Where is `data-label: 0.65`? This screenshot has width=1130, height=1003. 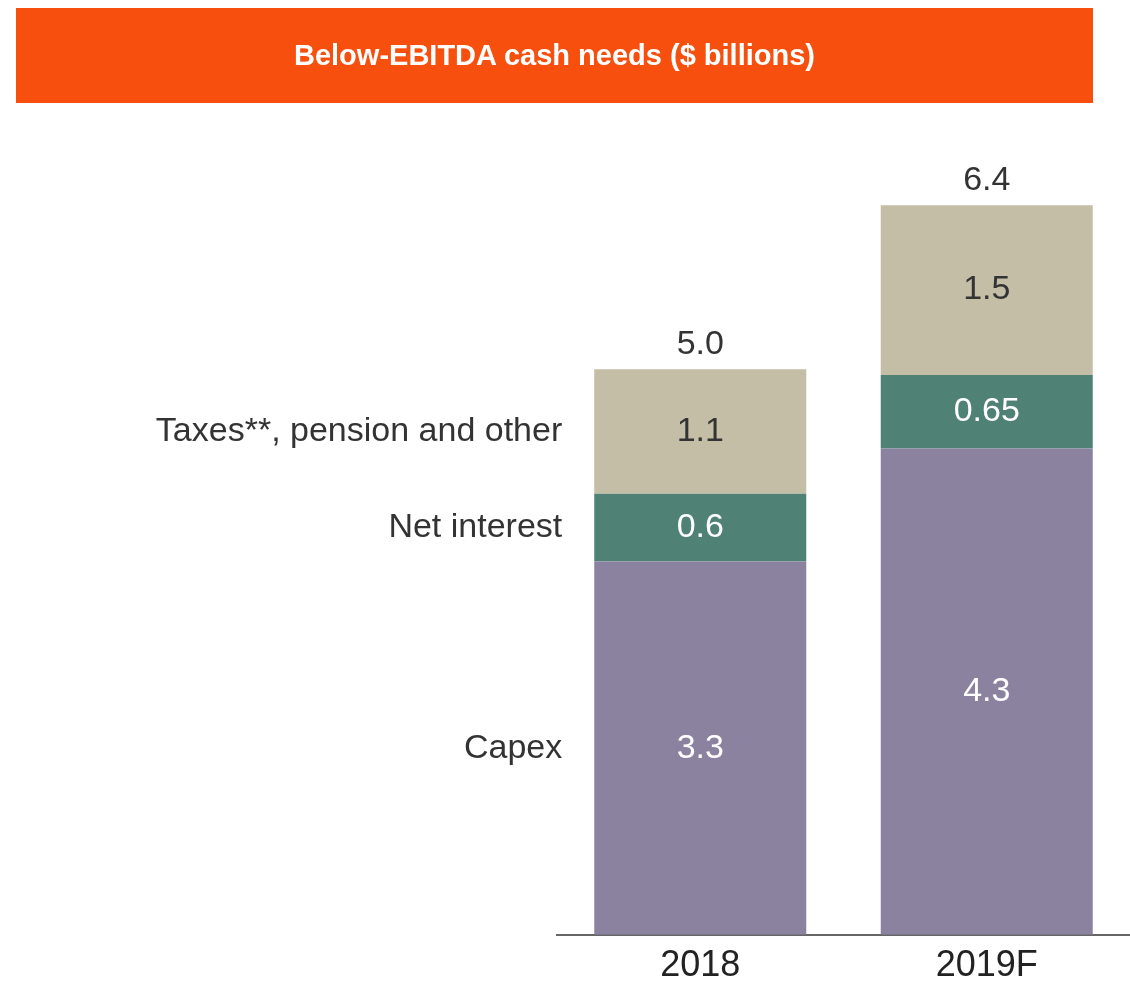 data-label: 0.65 is located at coordinates (986, 409).